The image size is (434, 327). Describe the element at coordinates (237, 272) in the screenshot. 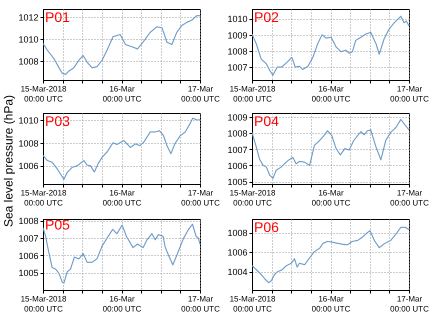

I see `y-tick-label: 1004` at that location.